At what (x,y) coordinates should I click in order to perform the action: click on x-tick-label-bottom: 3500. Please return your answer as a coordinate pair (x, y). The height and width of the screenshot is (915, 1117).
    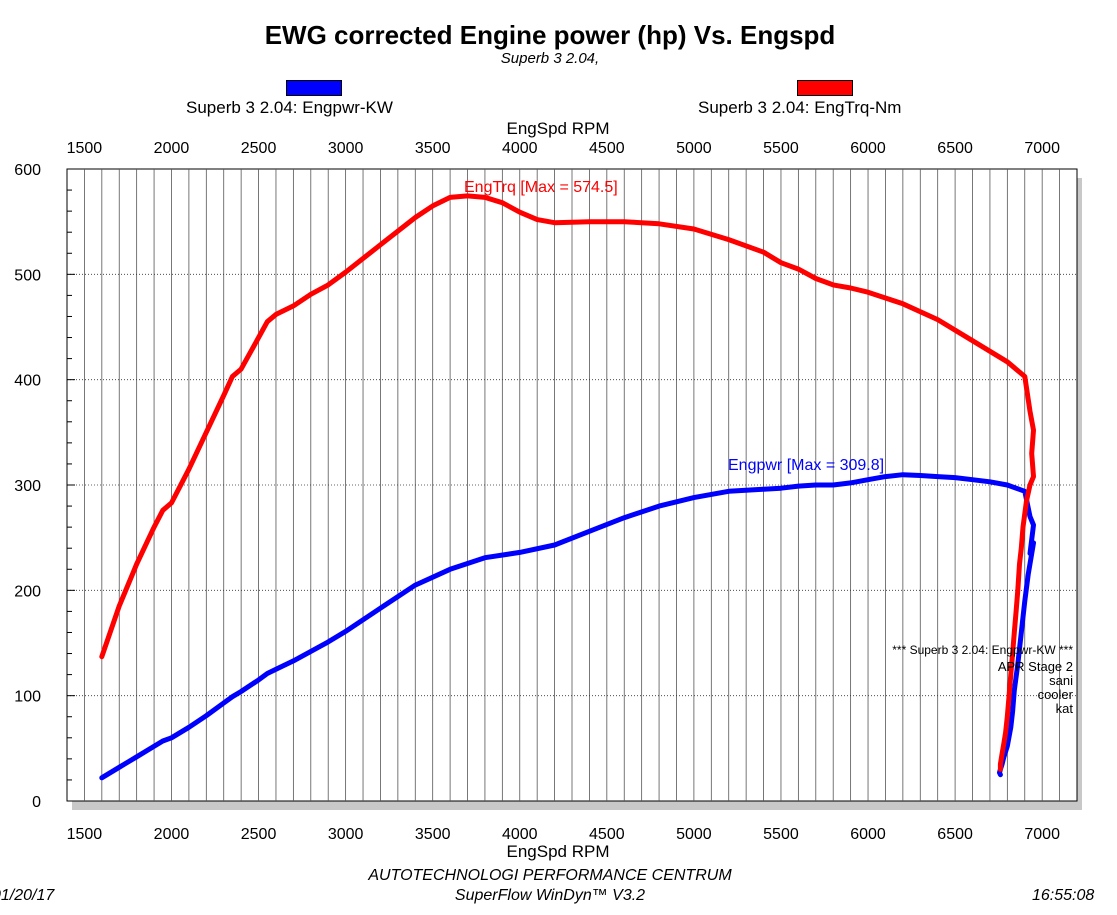
    Looking at the image, I should click on (433, 834).